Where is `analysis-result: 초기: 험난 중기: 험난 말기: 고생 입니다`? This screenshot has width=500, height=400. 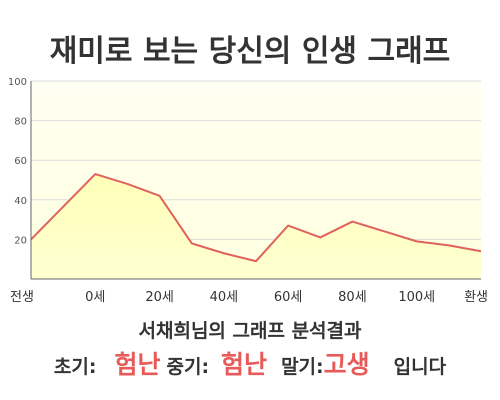
analysis-result: 초기: 험난 중기: 험난 말기: 고생 입니다 is located at coordinates (250, 365).